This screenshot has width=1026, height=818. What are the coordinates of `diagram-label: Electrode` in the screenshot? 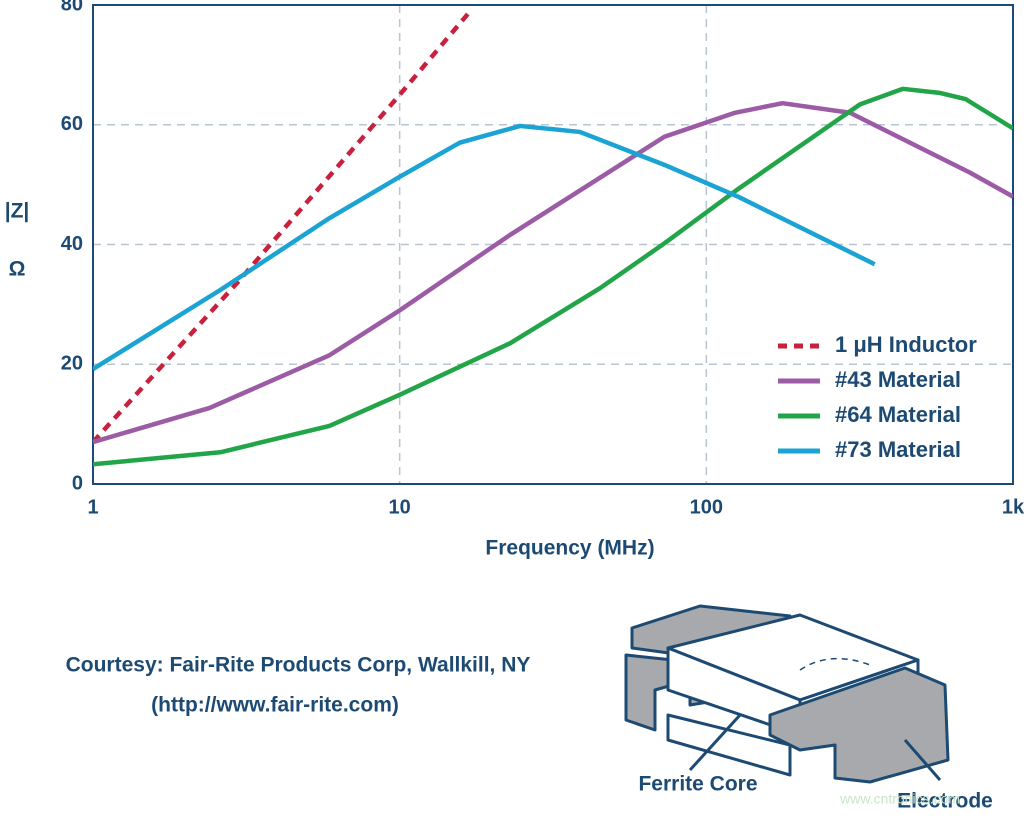 It's located at (945, 801).